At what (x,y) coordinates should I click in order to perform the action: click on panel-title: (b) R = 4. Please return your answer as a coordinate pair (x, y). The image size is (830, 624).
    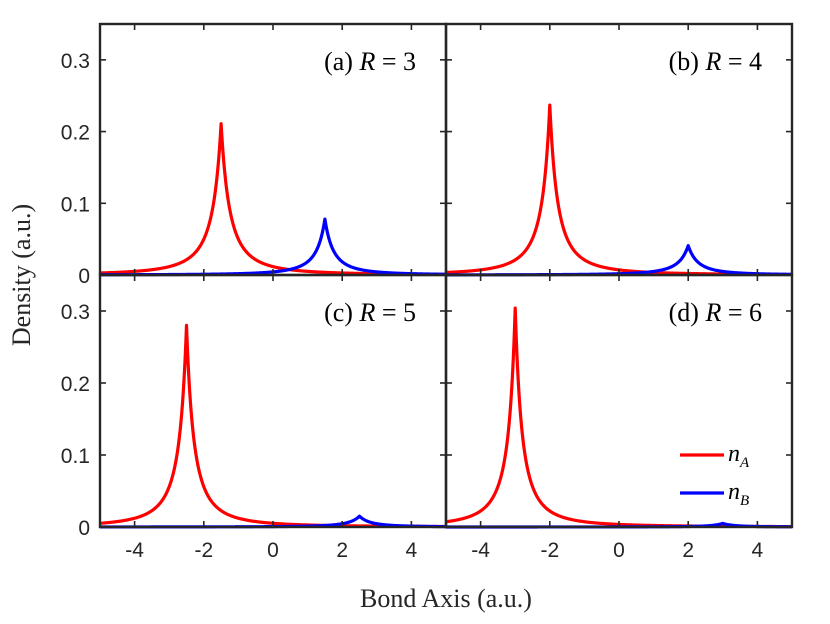
    Looking at the image, I should click on (715, 61).